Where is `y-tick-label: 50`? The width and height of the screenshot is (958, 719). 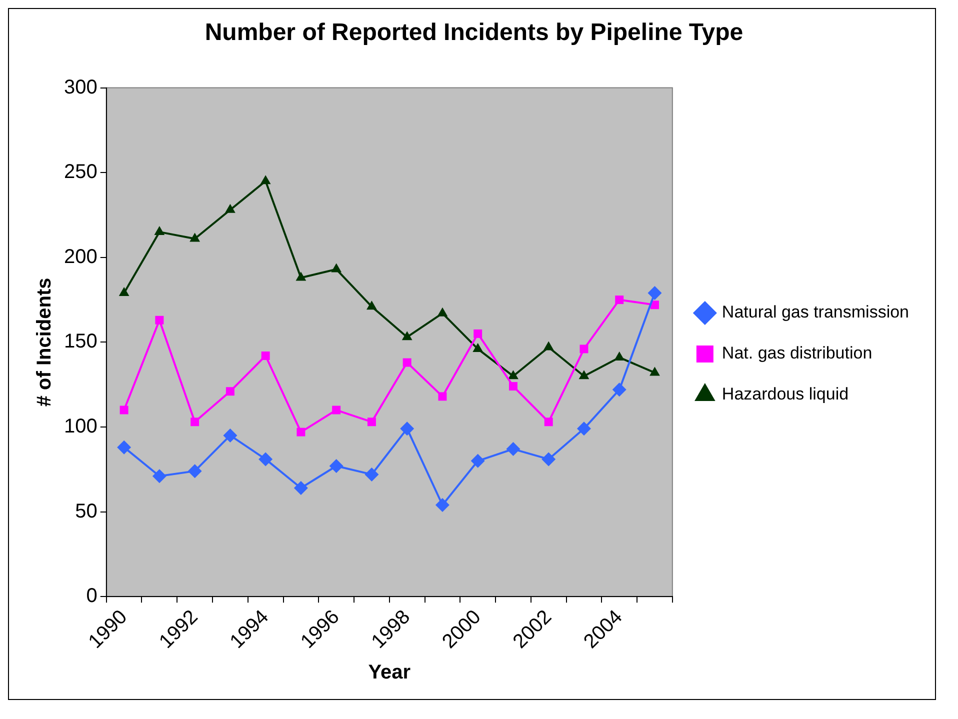 y-tick-label: 50 is located at coordinates (86, 511).